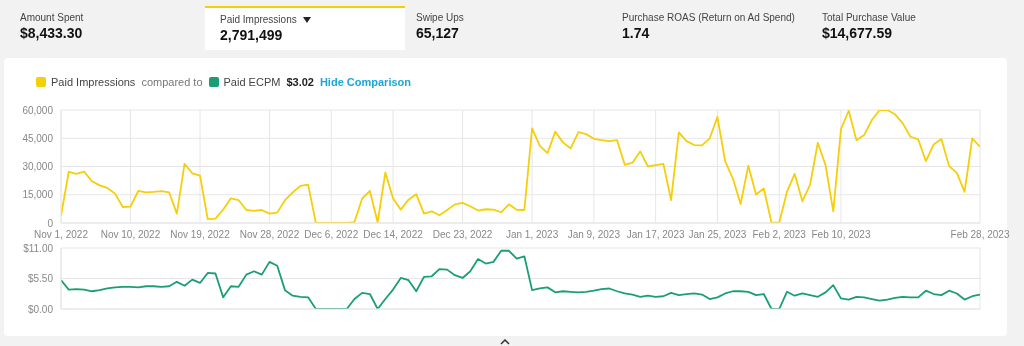 The image size is (1024, 346). What do you see at coordinates (331, 235) in the screenshot?
I see `x-tick-label: Dec 6, 2022` at bounding box center [331, 235].